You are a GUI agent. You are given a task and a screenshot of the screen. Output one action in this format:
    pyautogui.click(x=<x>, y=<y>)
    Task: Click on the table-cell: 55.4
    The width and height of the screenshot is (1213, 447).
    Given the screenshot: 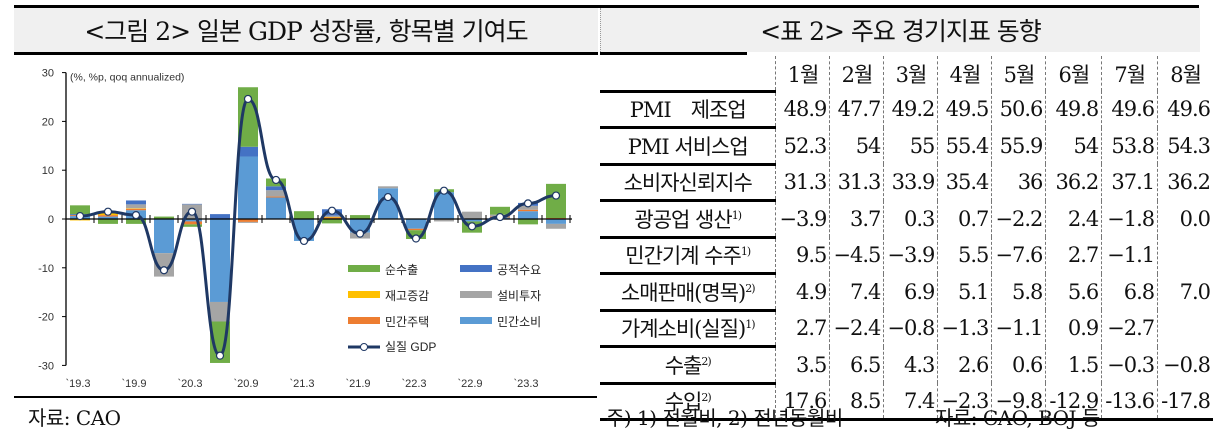 What is the action you would take?
    pyautogui.click(x=964, y=145)
    